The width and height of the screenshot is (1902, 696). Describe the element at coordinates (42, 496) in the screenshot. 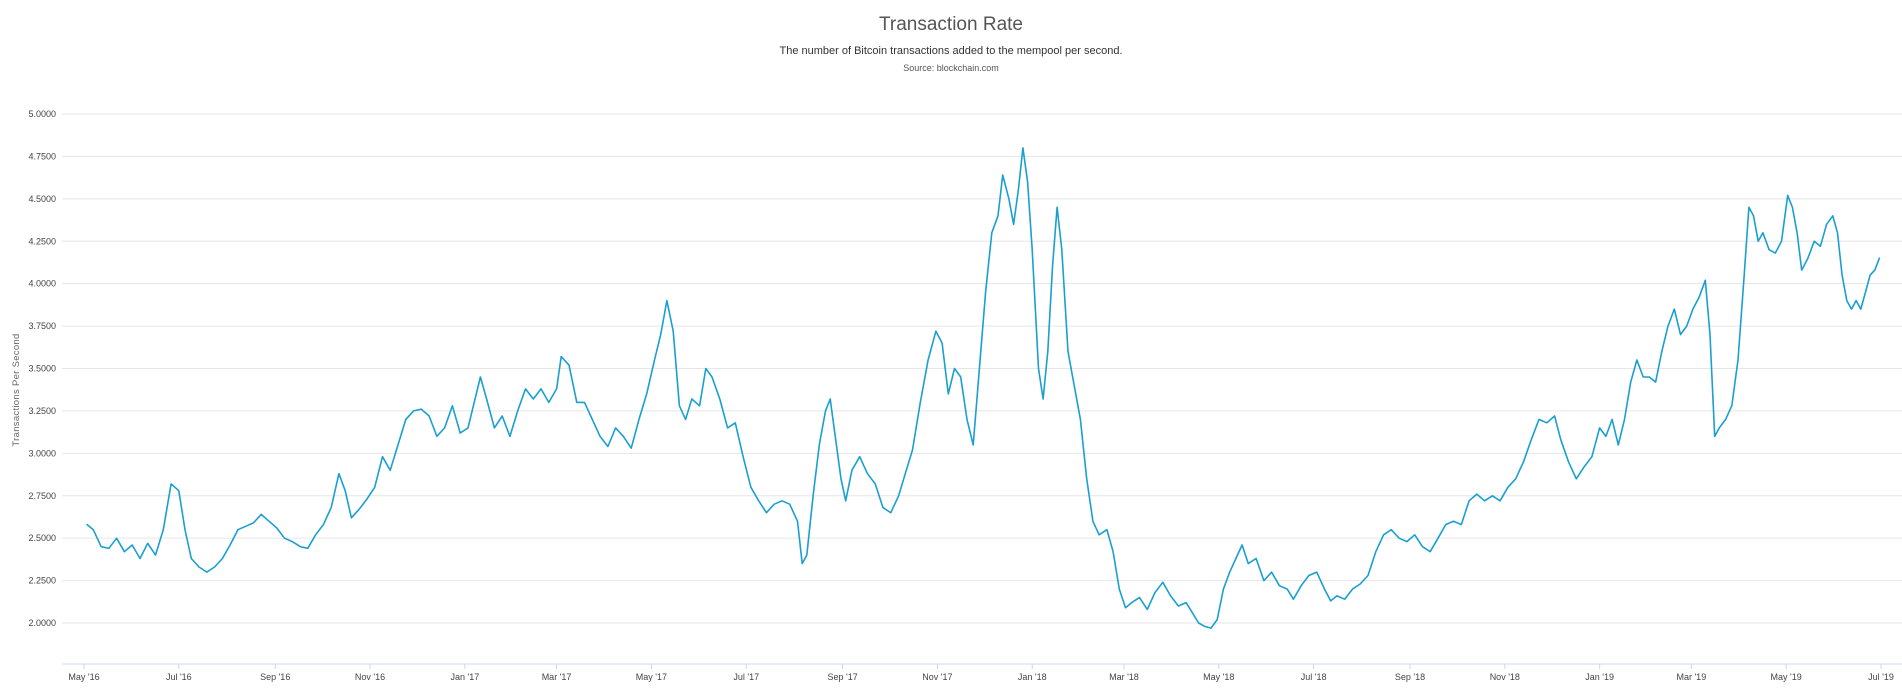

I see `y-tick-label: 2.7500` at that location.